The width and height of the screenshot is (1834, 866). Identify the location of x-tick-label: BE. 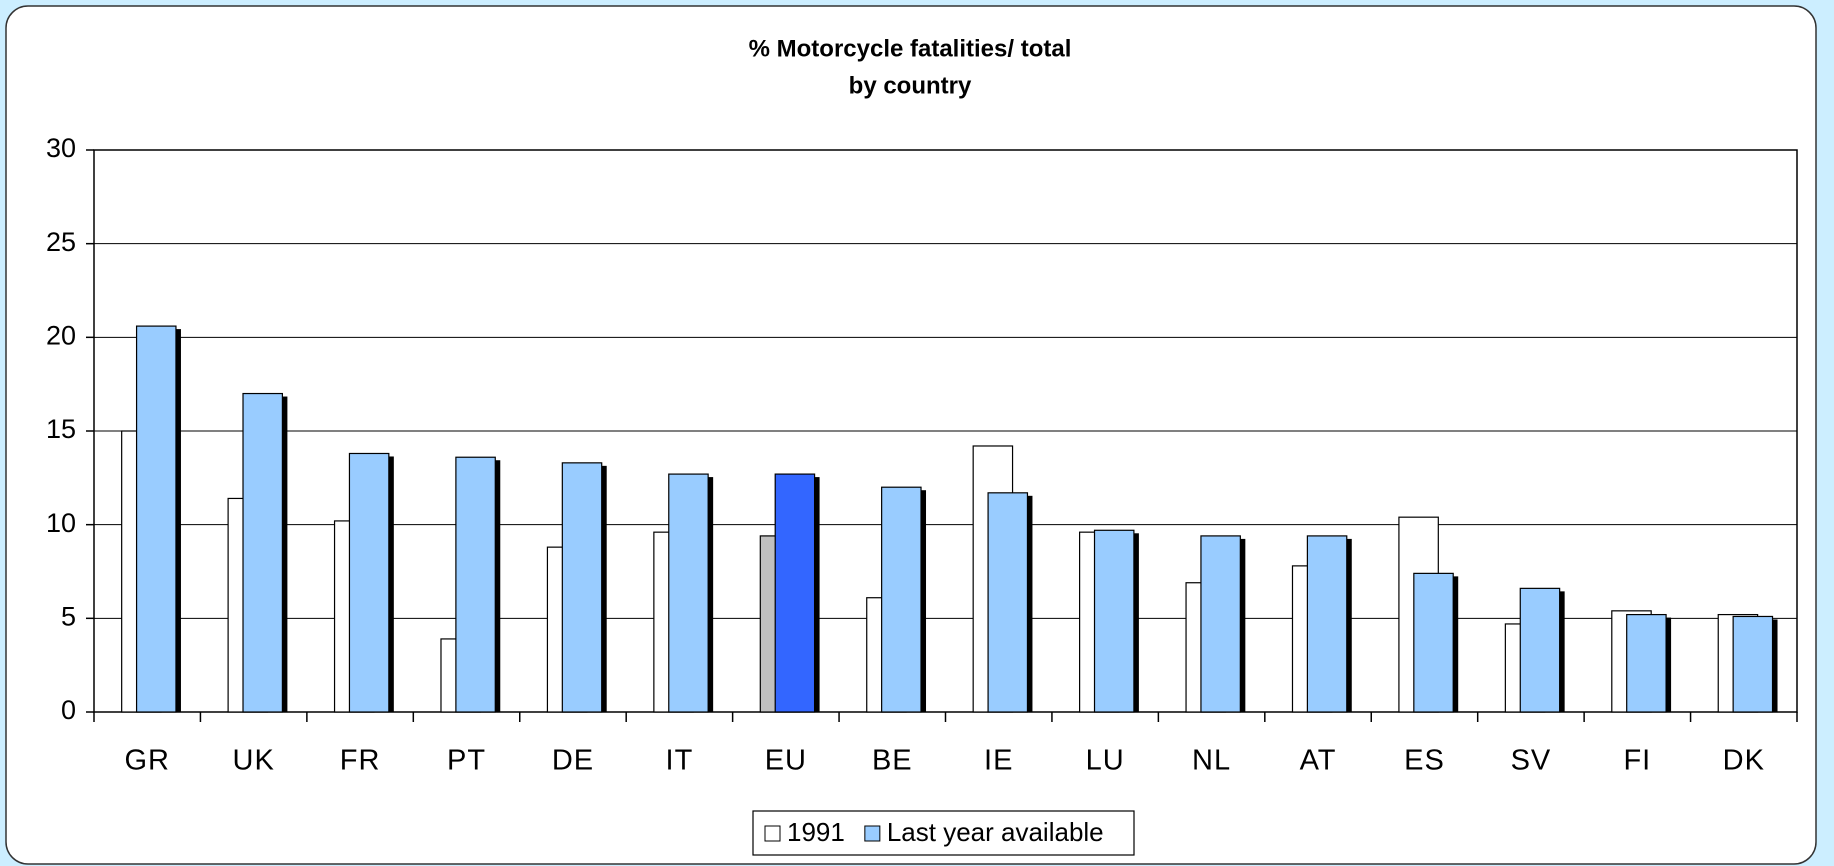
(892, 761).